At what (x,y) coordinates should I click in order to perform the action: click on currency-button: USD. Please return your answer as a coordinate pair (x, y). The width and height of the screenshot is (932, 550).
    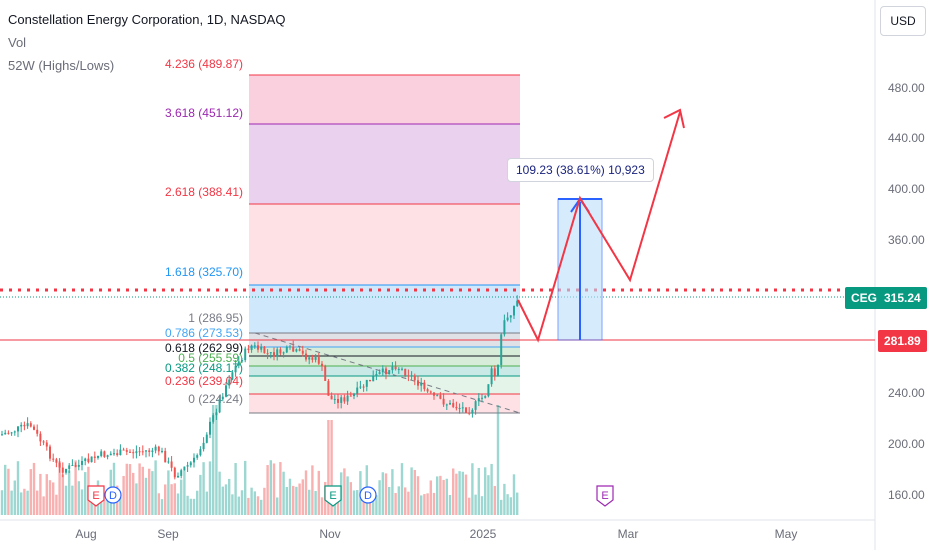
    Looking at the image, I should click on (903, 21).